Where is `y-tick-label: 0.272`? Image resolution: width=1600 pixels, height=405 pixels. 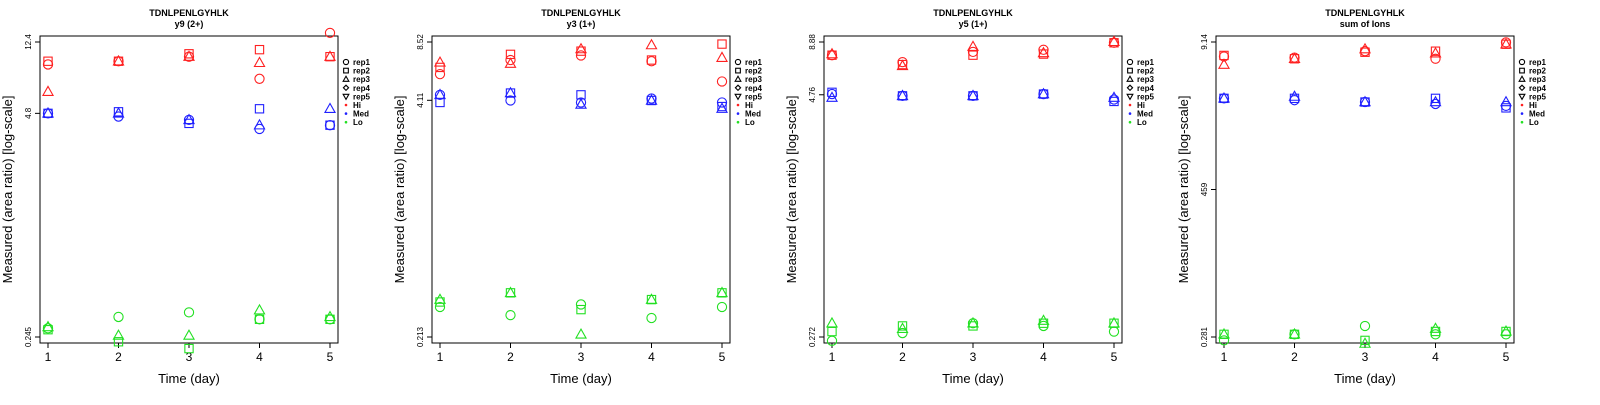
y-tick-label: 0.272 is located at coordinates (812, 336).